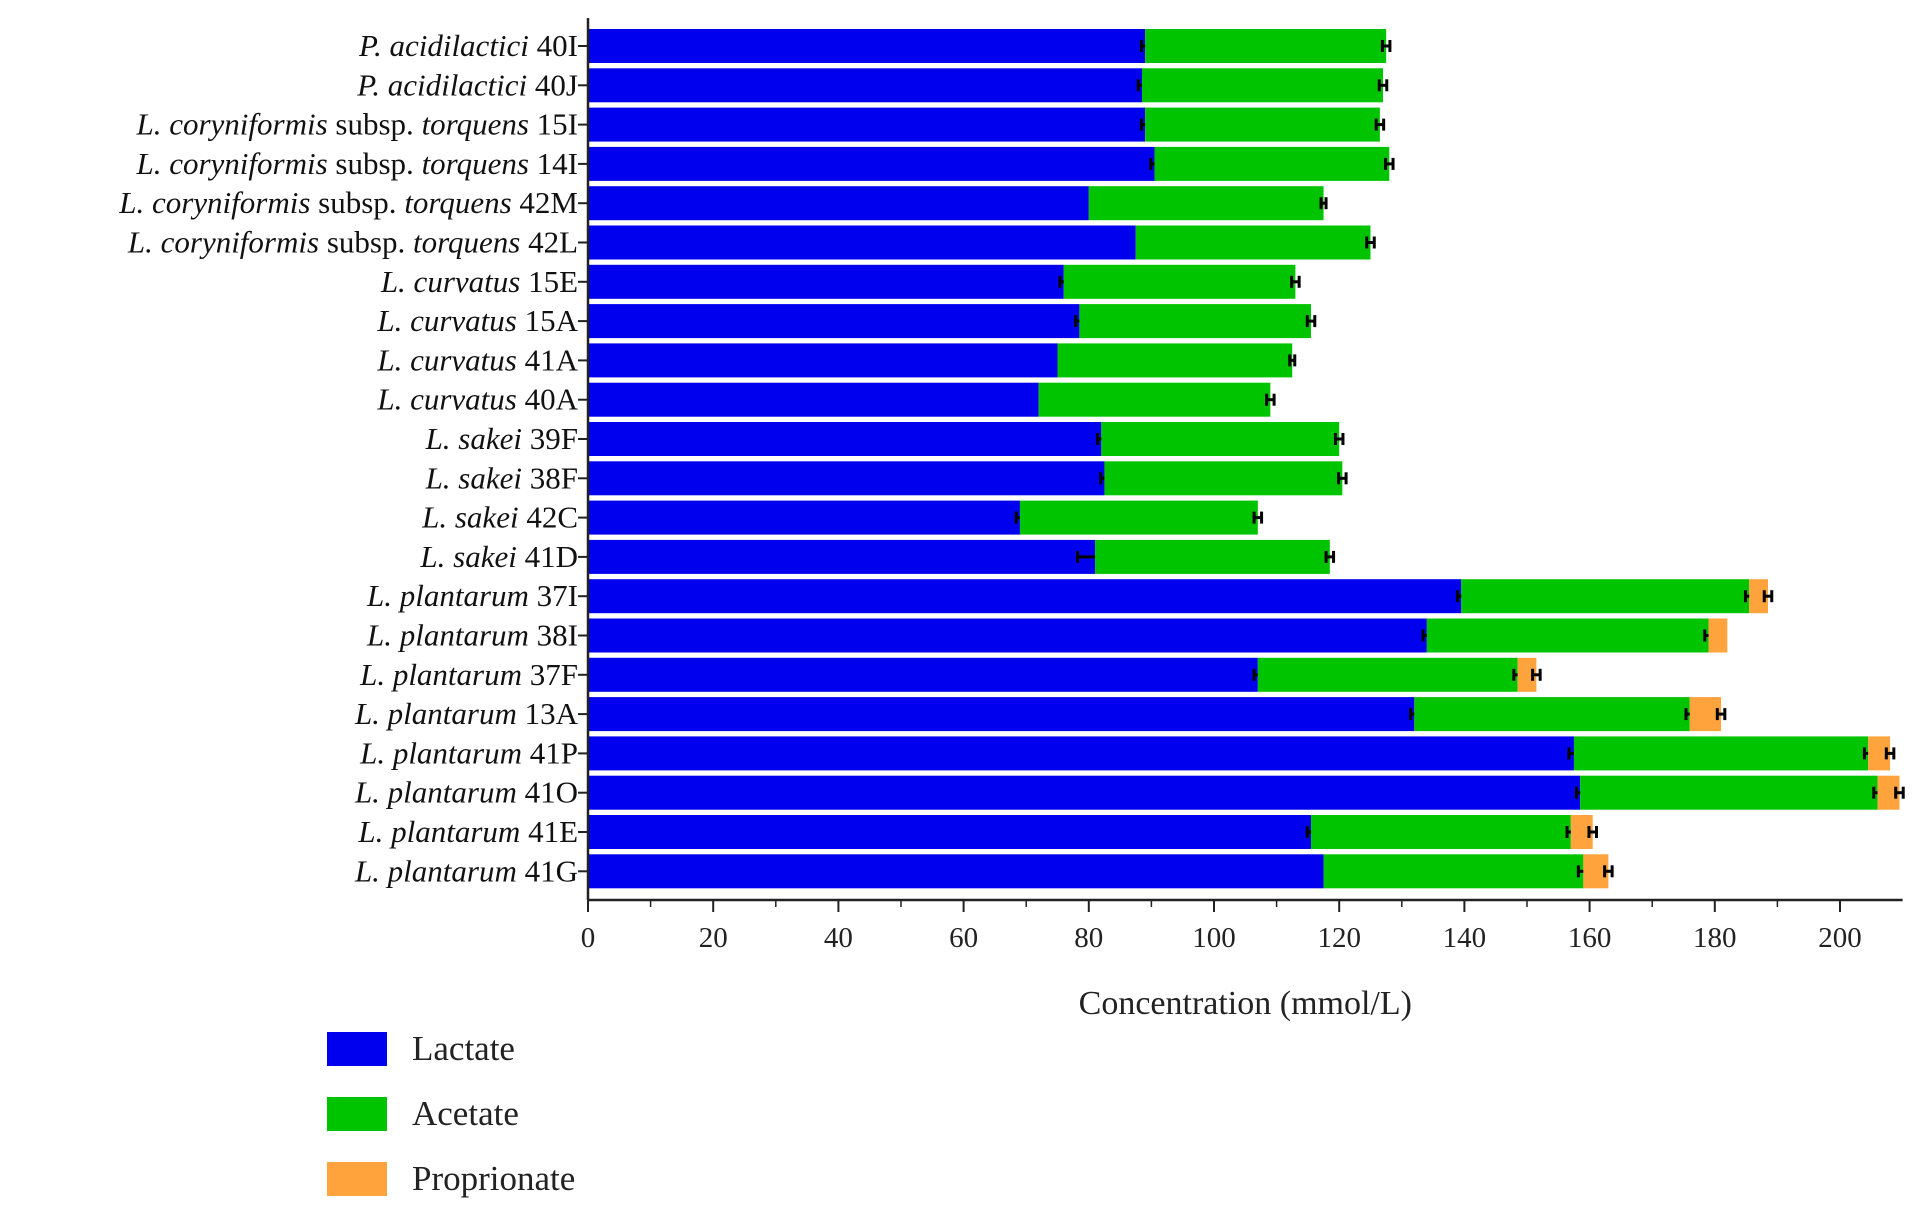  What do you see at coordinates (477, 359) in the screenshot?
I see `category-label-8: L. curvatus 41A` at bounding box center [477, 359].